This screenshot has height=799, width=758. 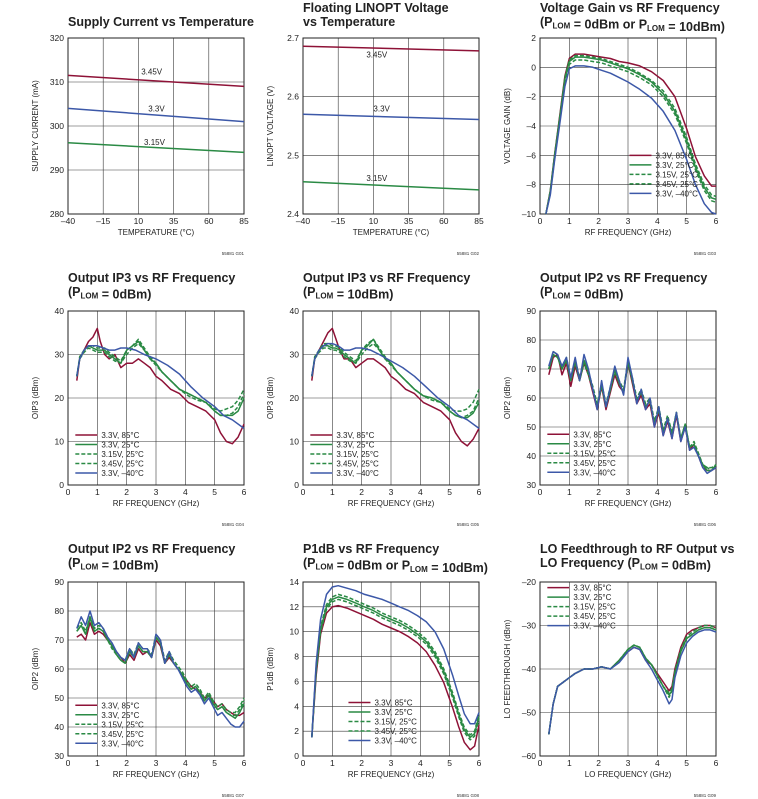 What do you see at coordinates (705, 253) in the screenshot?
I see `figure-code: 55881 G03` at bounding box center [705, 253].